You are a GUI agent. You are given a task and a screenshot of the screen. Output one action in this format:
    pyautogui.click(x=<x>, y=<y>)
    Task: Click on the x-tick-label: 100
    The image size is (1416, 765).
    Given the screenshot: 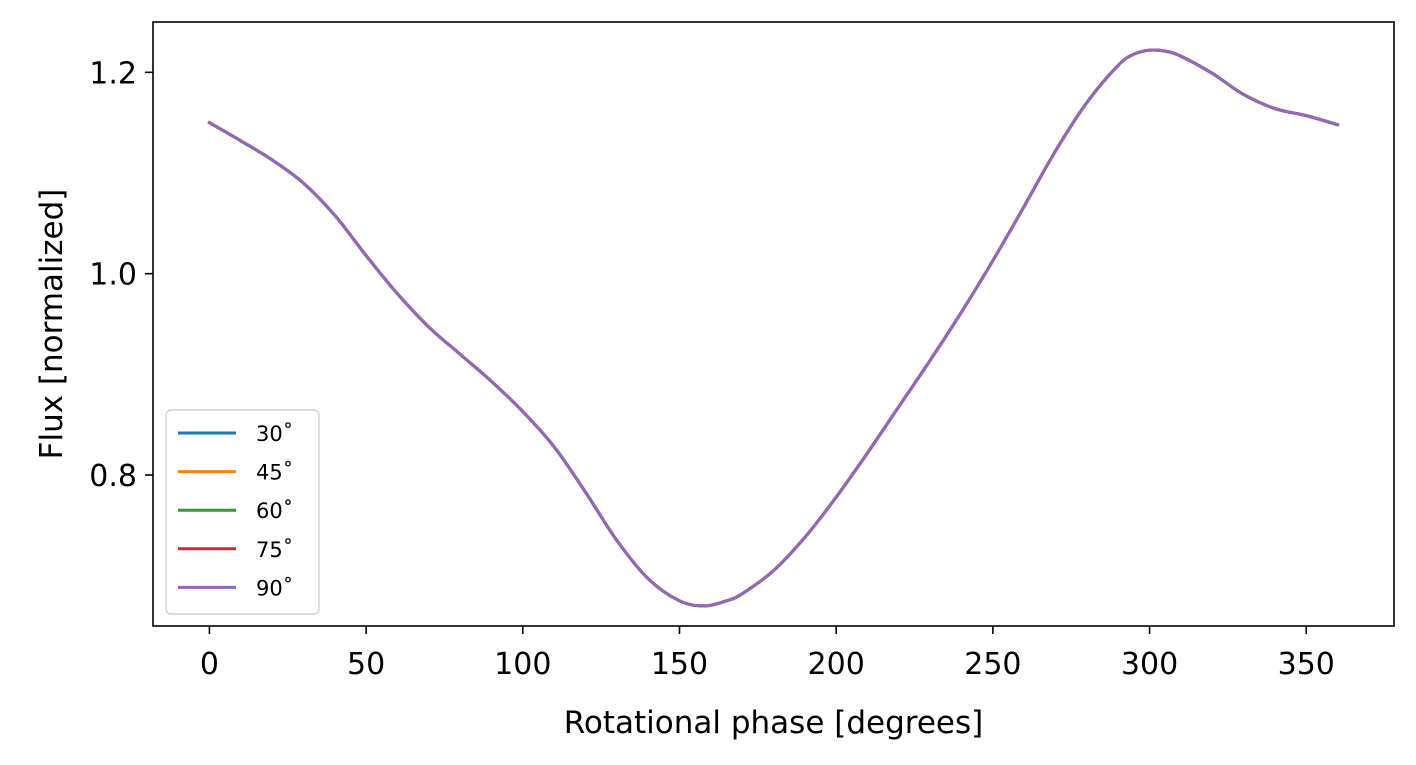 What is the action you would take?
    pyautogui.click(x=522, y=664)
    